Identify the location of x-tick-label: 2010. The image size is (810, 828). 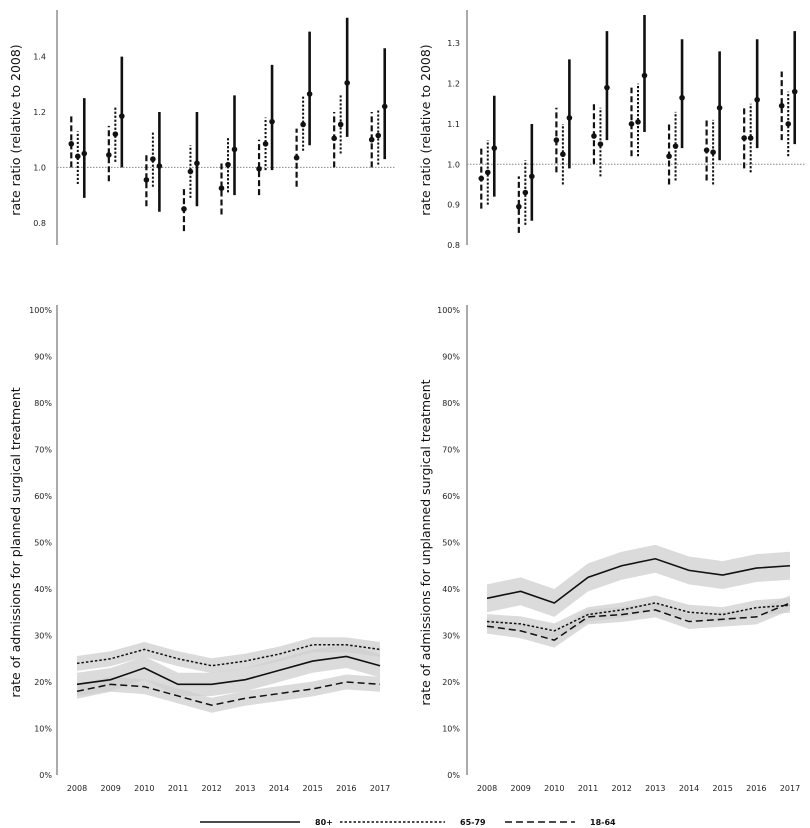
(144, 788).